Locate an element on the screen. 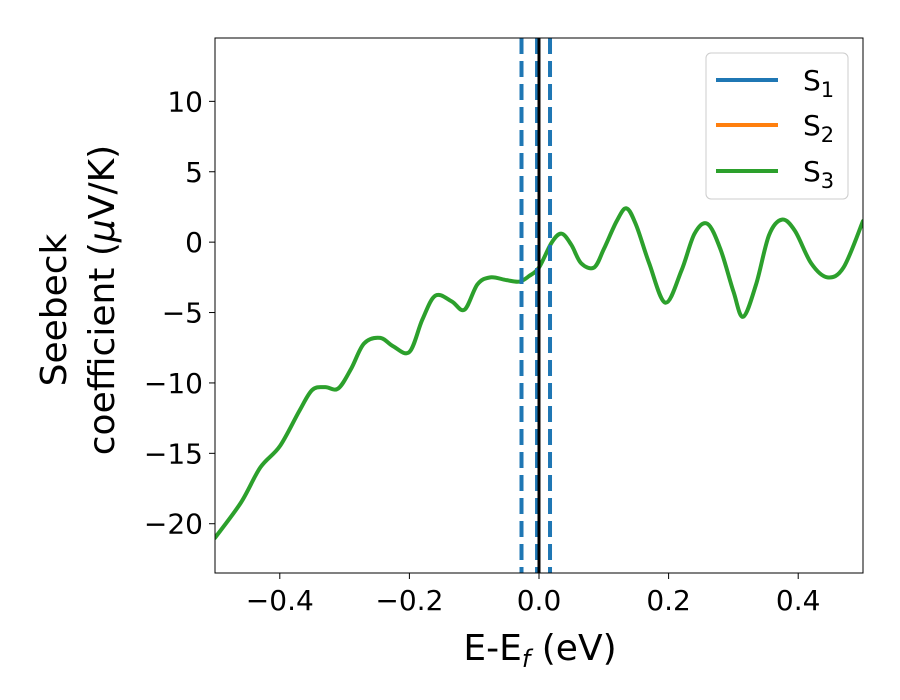 This screenshot has width=900, height=700. legend-label-s2: S2 is located at coordinates (818, 128).